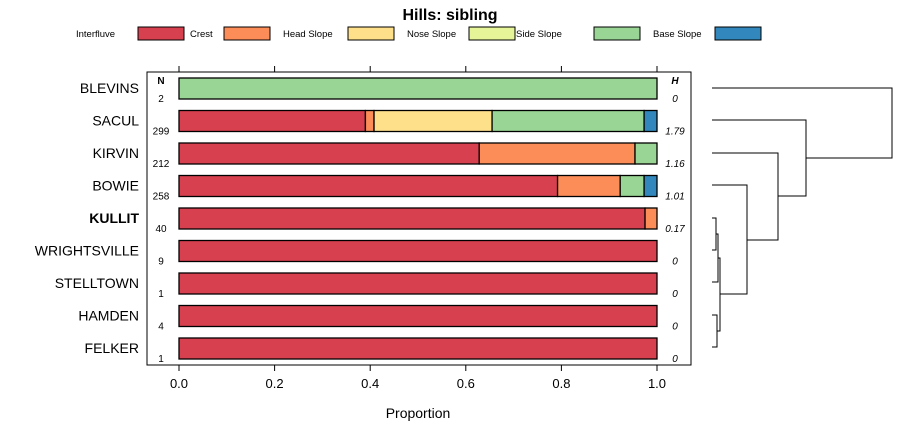  Describe the element at coordinates (161, 99) in the screenshot. I see `n-value: 2` at that location.